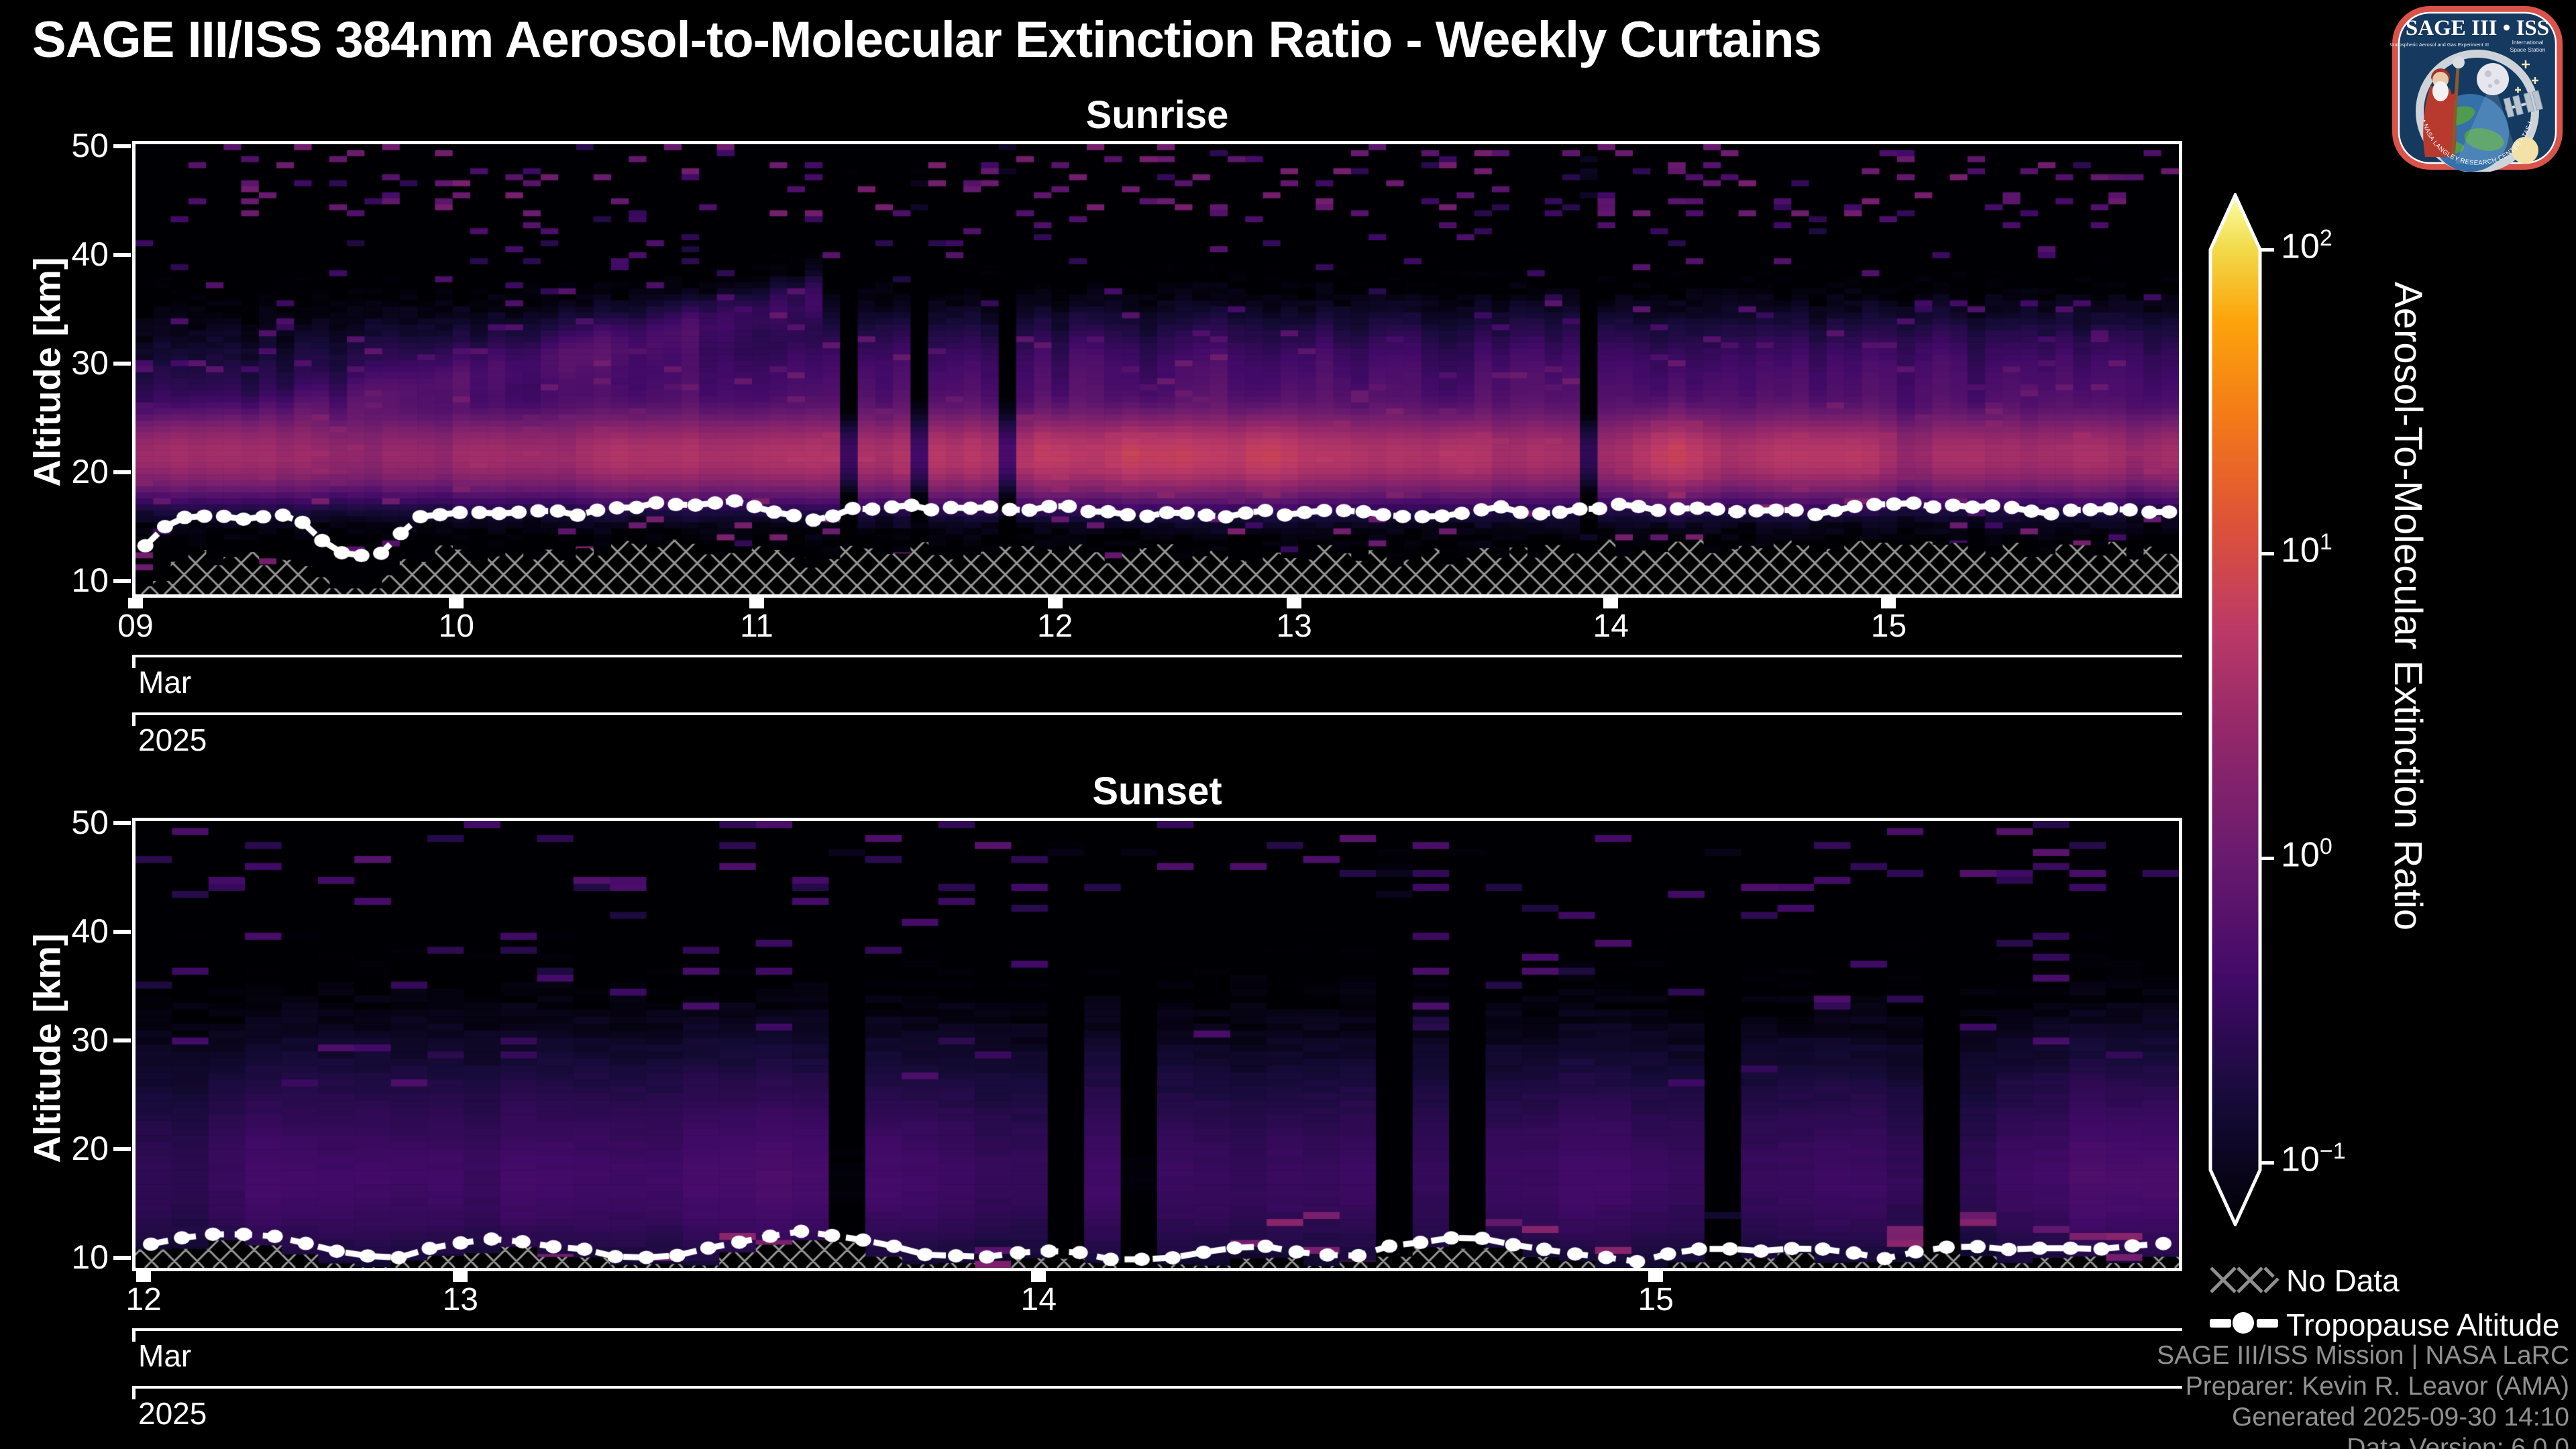  Describe the element at coordinates (90, 1040) in the screenshot. I see `sunset-ytick-label-30: 30` at that location.